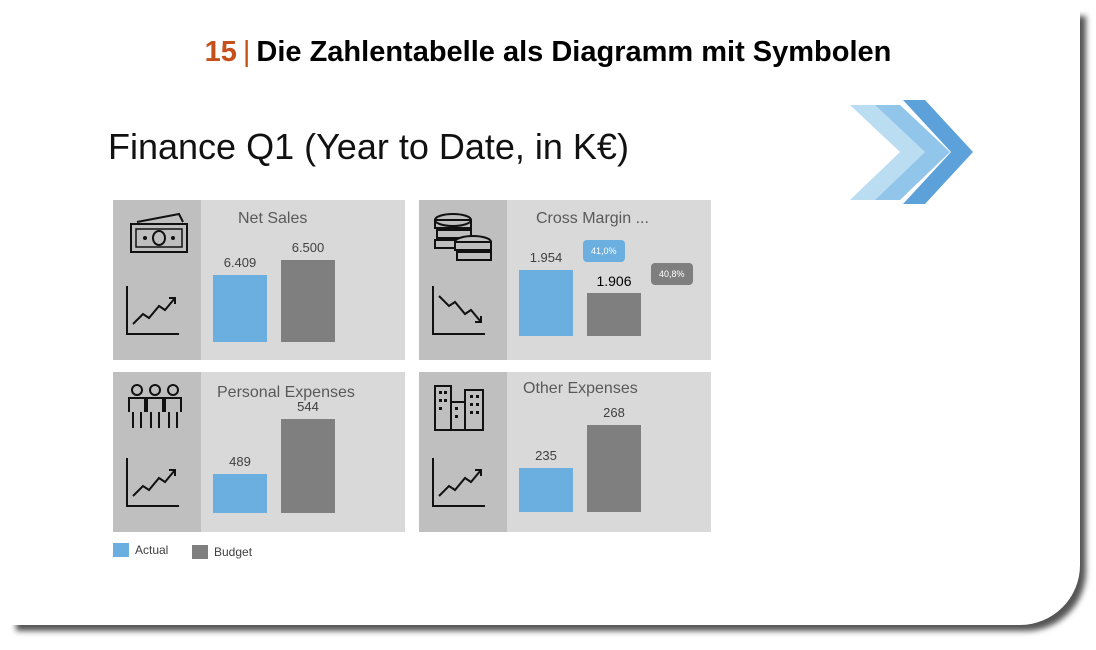 This screenshot has width=1096, height=650. I want to click on money-icon, so click(159, 232).